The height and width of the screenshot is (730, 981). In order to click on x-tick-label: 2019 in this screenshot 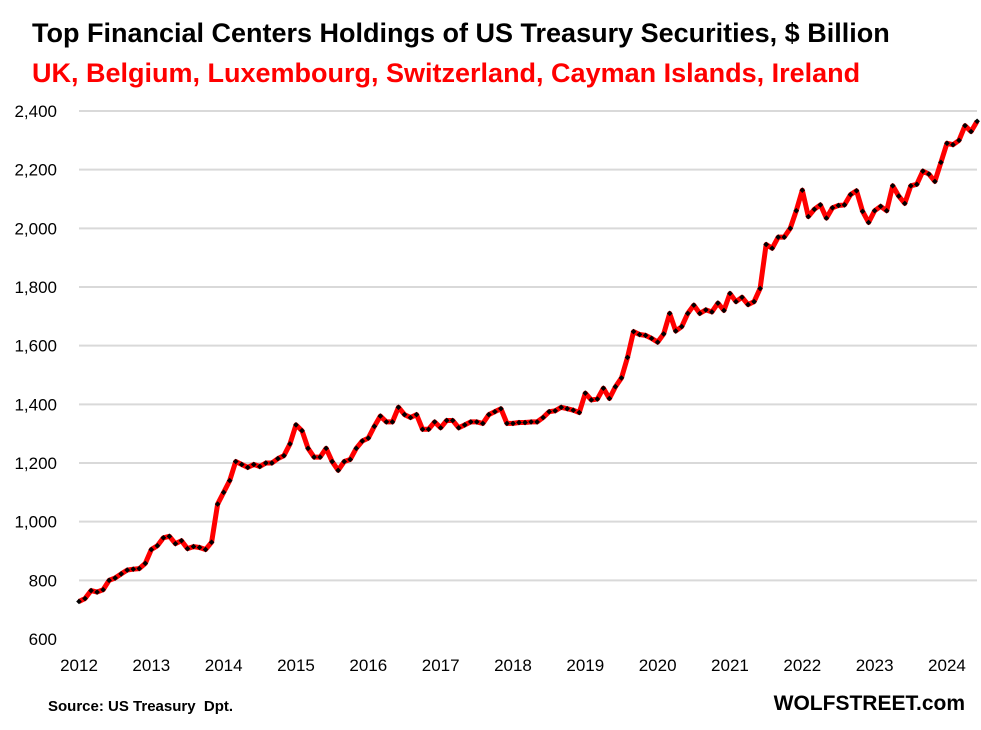, I will do `click(585, 665)`.